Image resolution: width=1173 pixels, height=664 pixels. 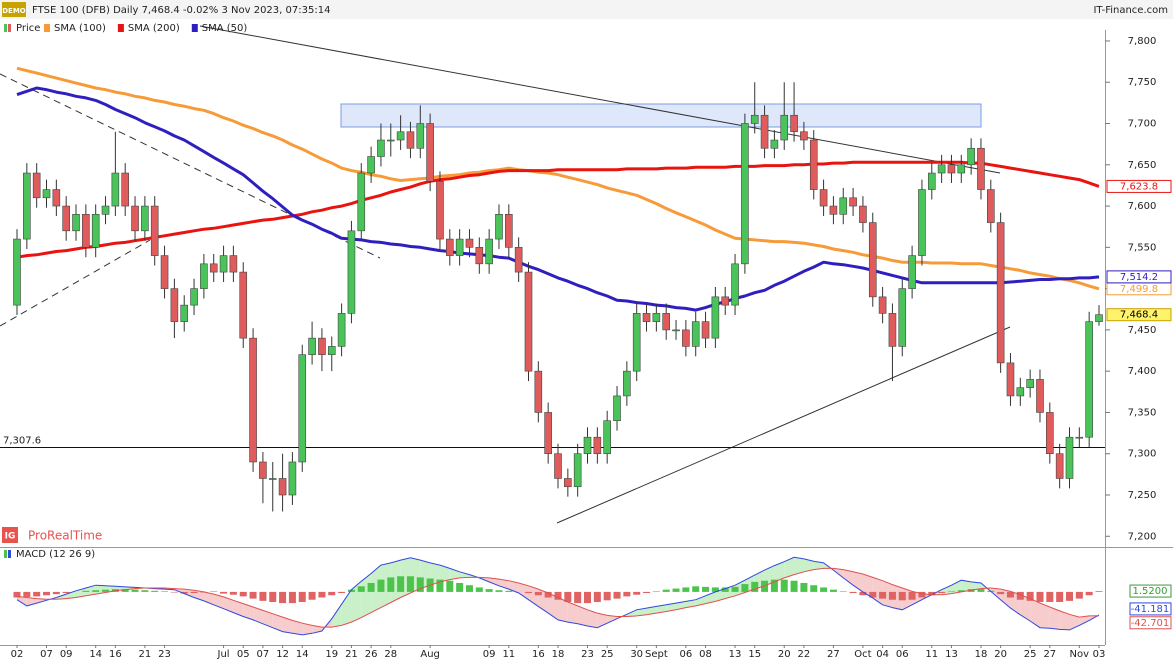 I want to click on y-tick-label: 7,800, so click(x=1142, y=41).